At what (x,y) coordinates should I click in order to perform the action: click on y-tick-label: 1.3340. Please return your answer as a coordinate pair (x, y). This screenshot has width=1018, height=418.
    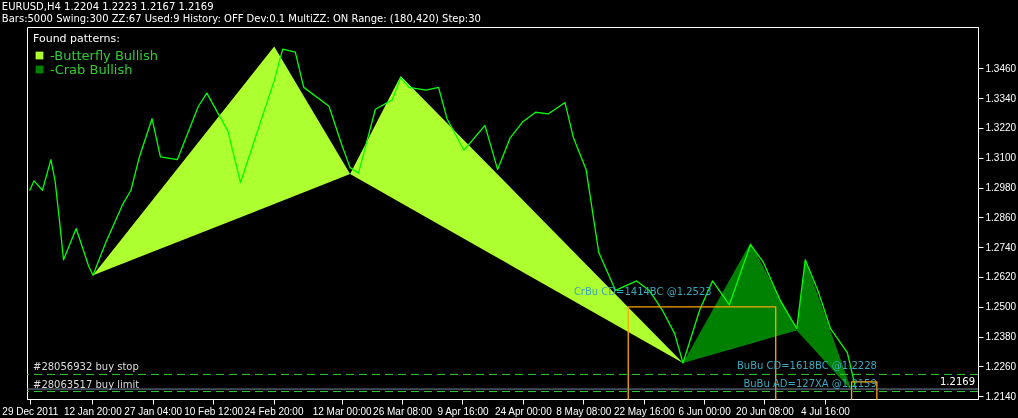
    Looking at the image, I should click on (1001, 98).